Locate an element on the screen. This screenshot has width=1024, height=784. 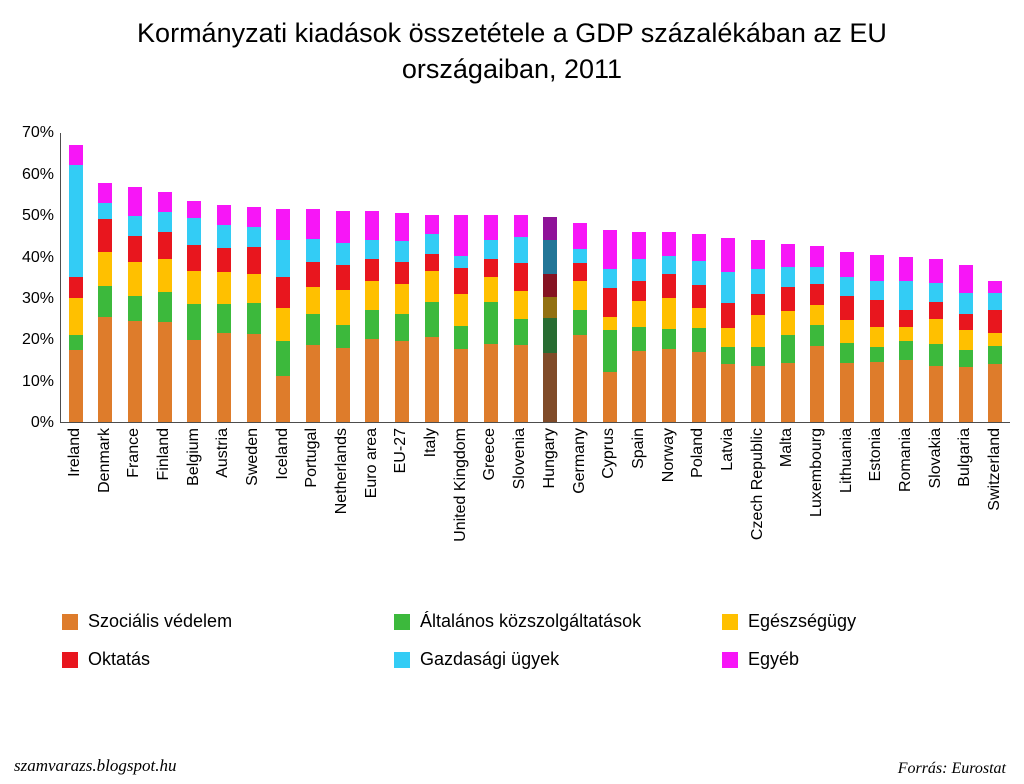
x-label-slot-iceland: Iceland is located at coordinates (283, 509).